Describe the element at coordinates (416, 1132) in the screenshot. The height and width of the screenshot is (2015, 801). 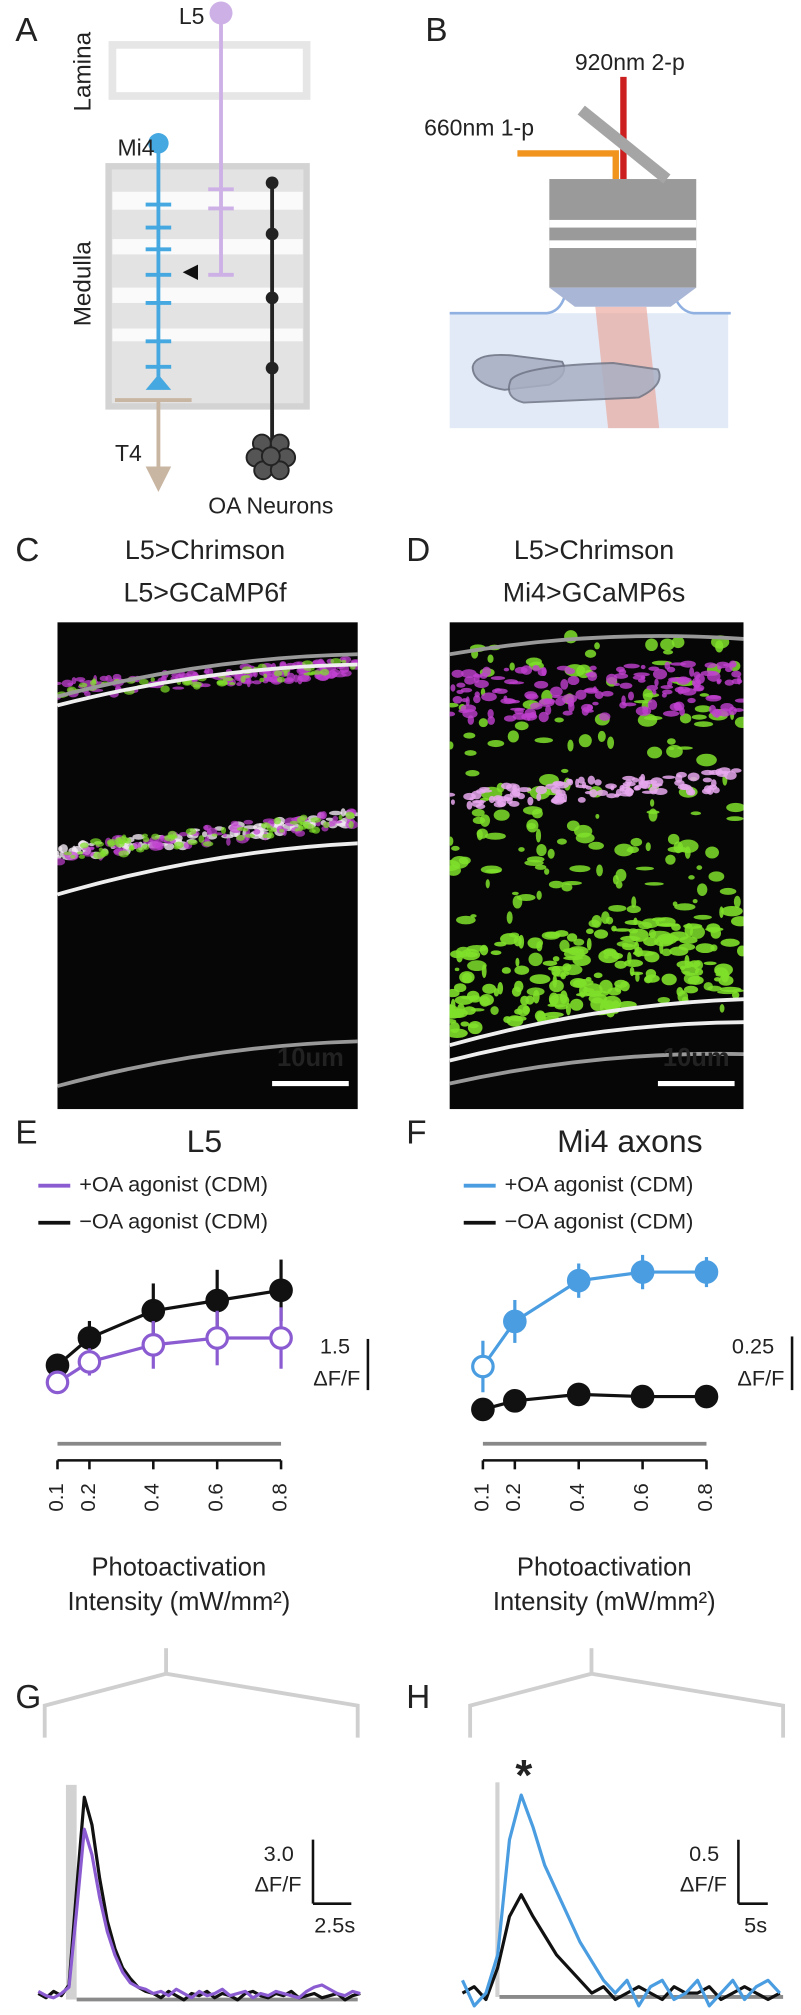
I see `panel-label: F` at that location.